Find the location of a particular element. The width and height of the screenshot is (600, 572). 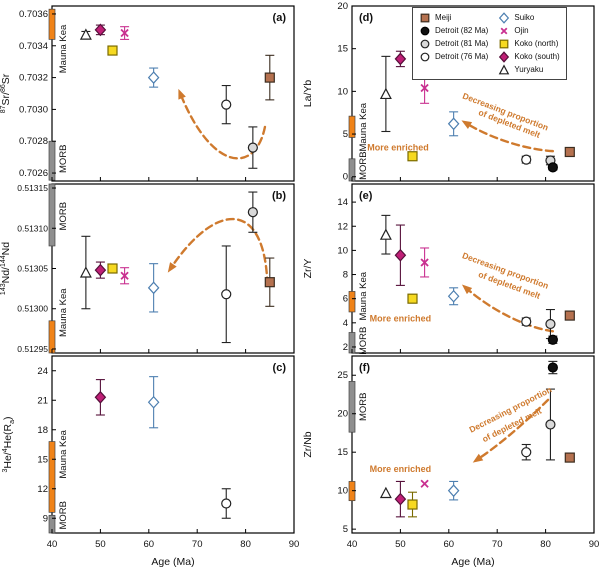

x-tick-label: 90 is located at coordinates (294, 544).